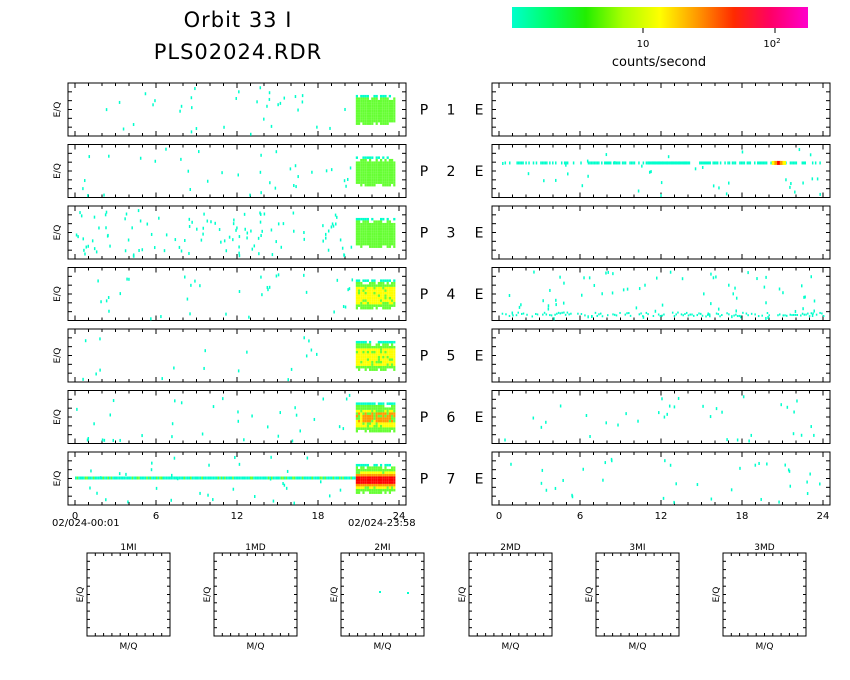  I want to click on colorbar-label: counts/second, so click(659, 62).